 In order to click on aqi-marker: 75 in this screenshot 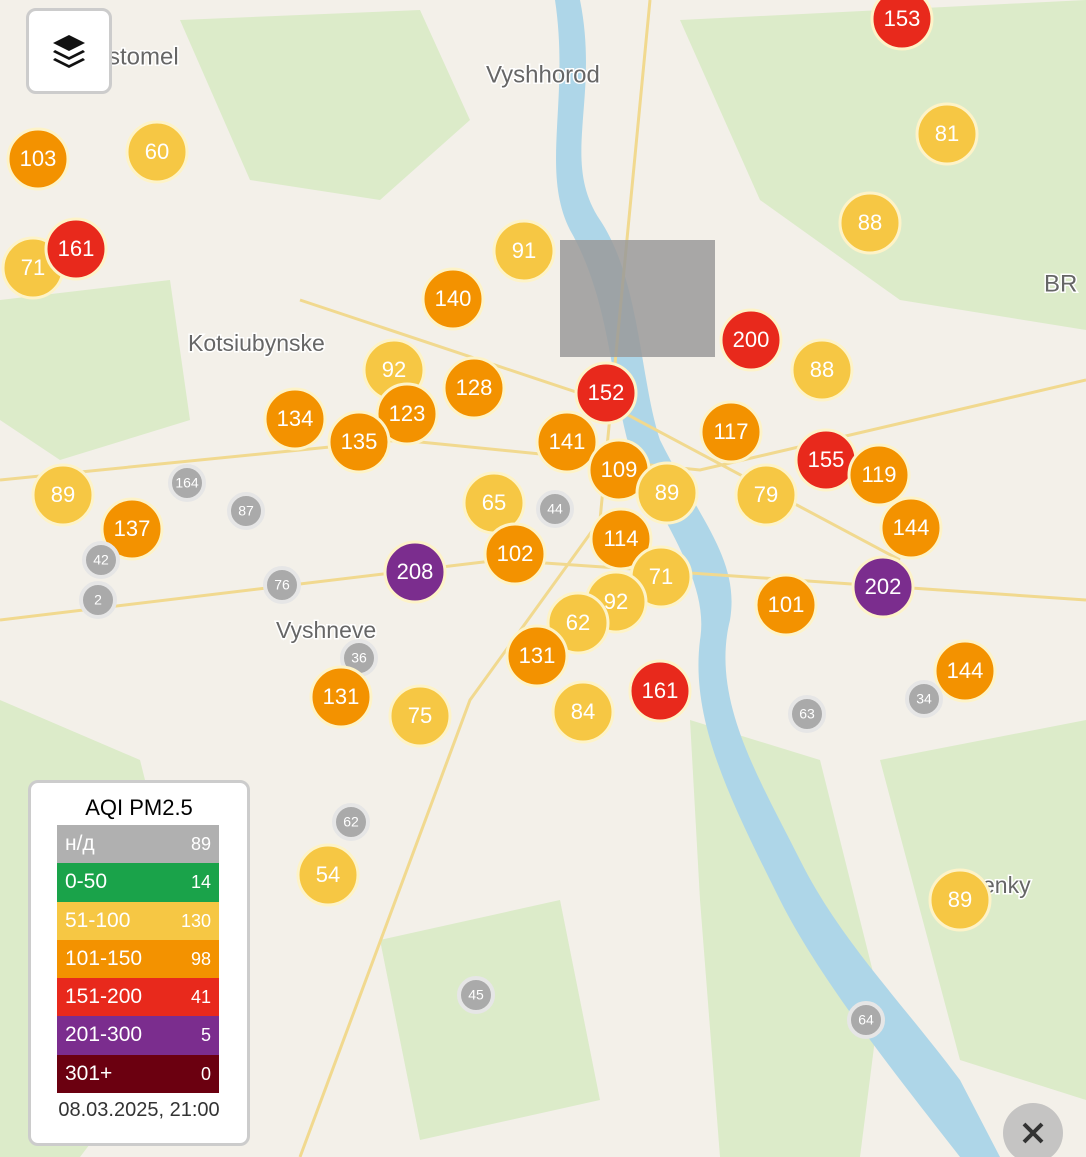, I will do `click(420, 716)`.